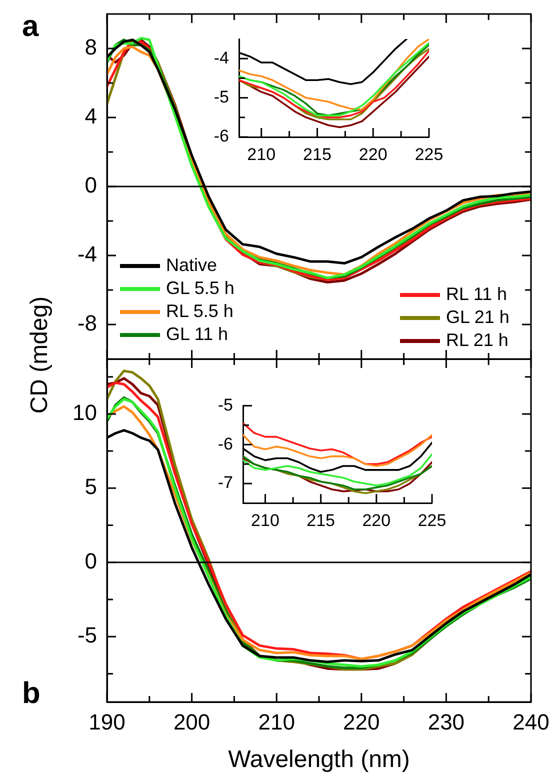 The height and width of the screenshot is (777, 552). Describe the element at coordinates (191, 721) in the screenshot. I see `x-tick-label: 200` at that location.